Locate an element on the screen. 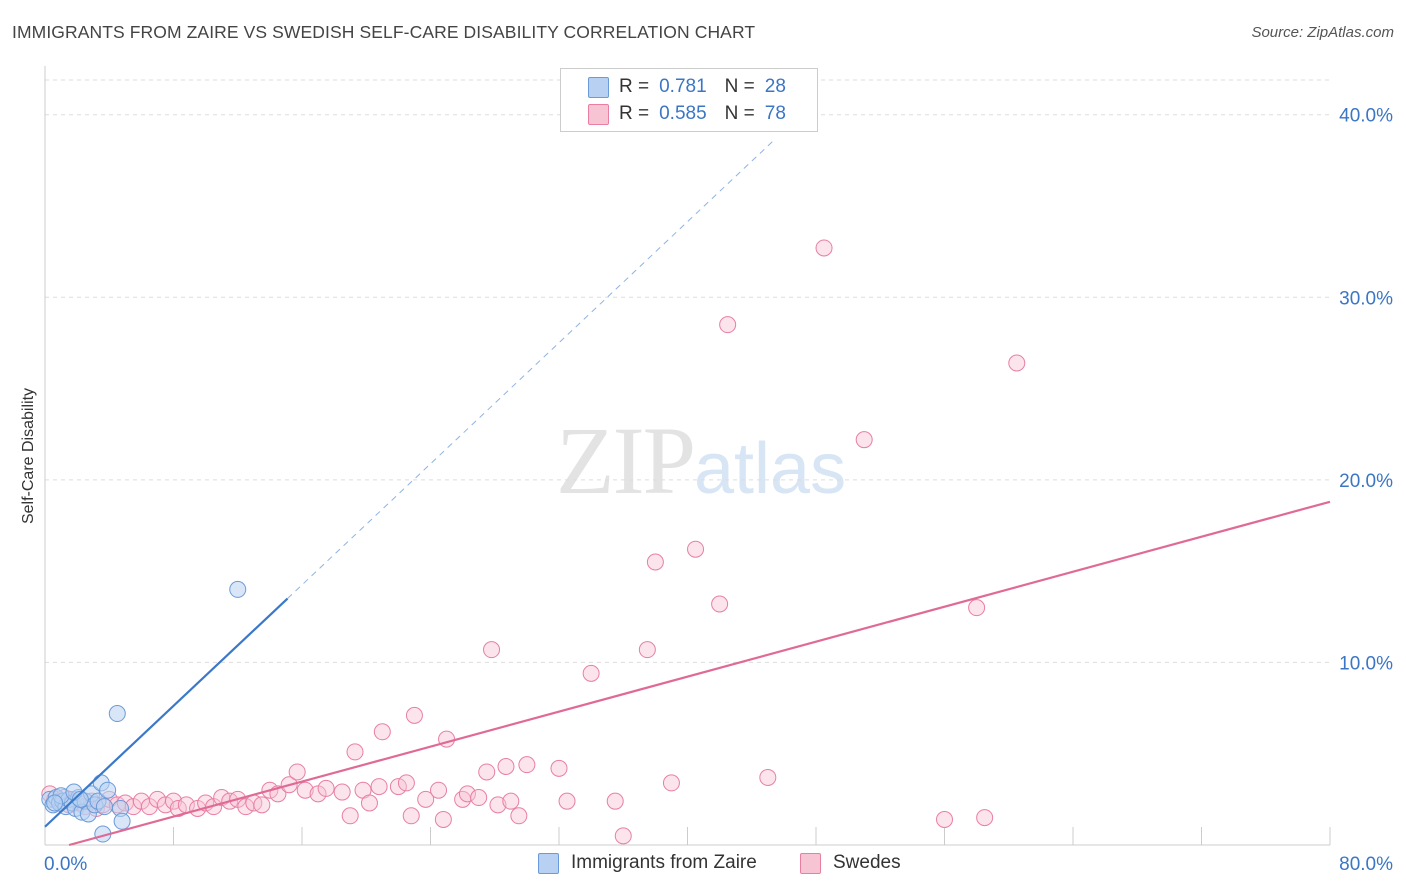  source-note: Source: ZipAtlas.com is located at coordinates (1322, 32).